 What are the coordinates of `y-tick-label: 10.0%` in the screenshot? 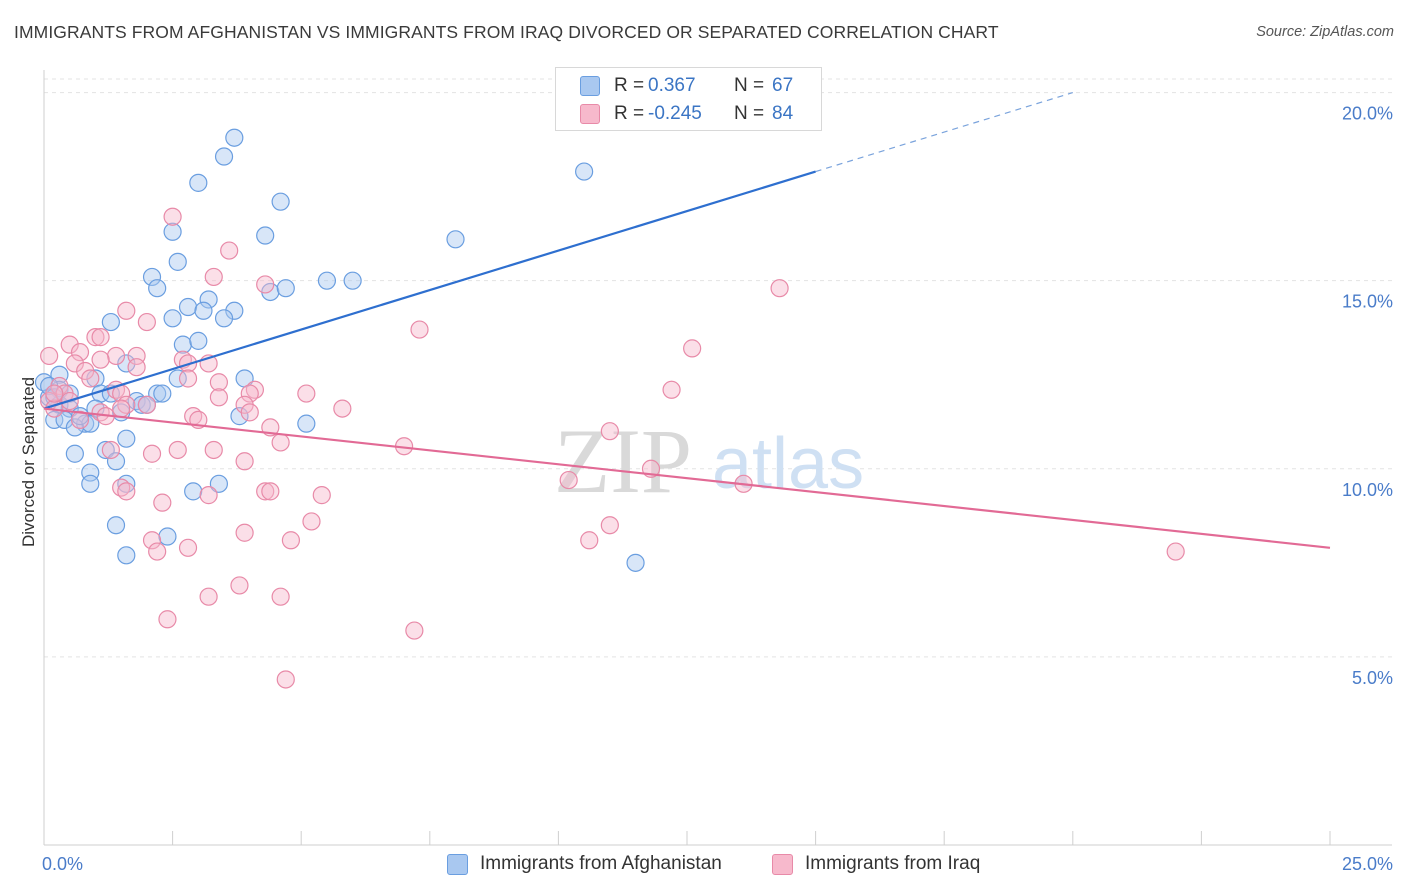 It's located at (1367, 490).